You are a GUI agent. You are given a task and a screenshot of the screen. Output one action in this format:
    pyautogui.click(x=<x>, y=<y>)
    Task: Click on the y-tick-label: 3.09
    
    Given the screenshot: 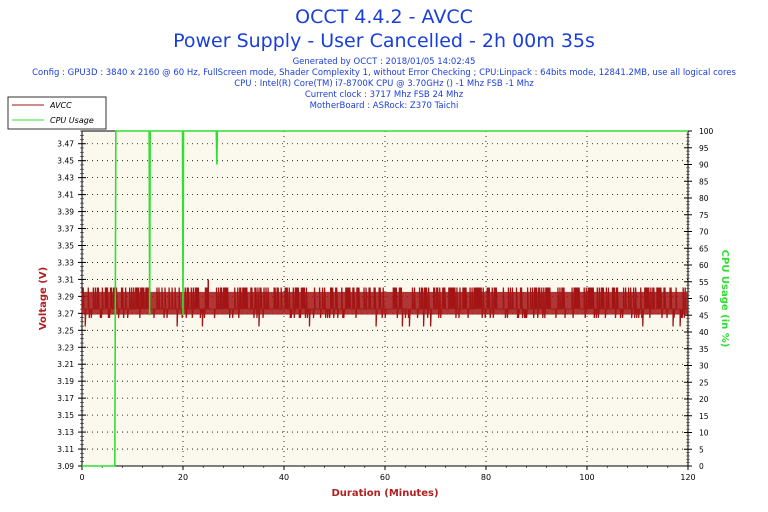 What is the action you would take?
    pyautogui.click(x=65, y=466)
    